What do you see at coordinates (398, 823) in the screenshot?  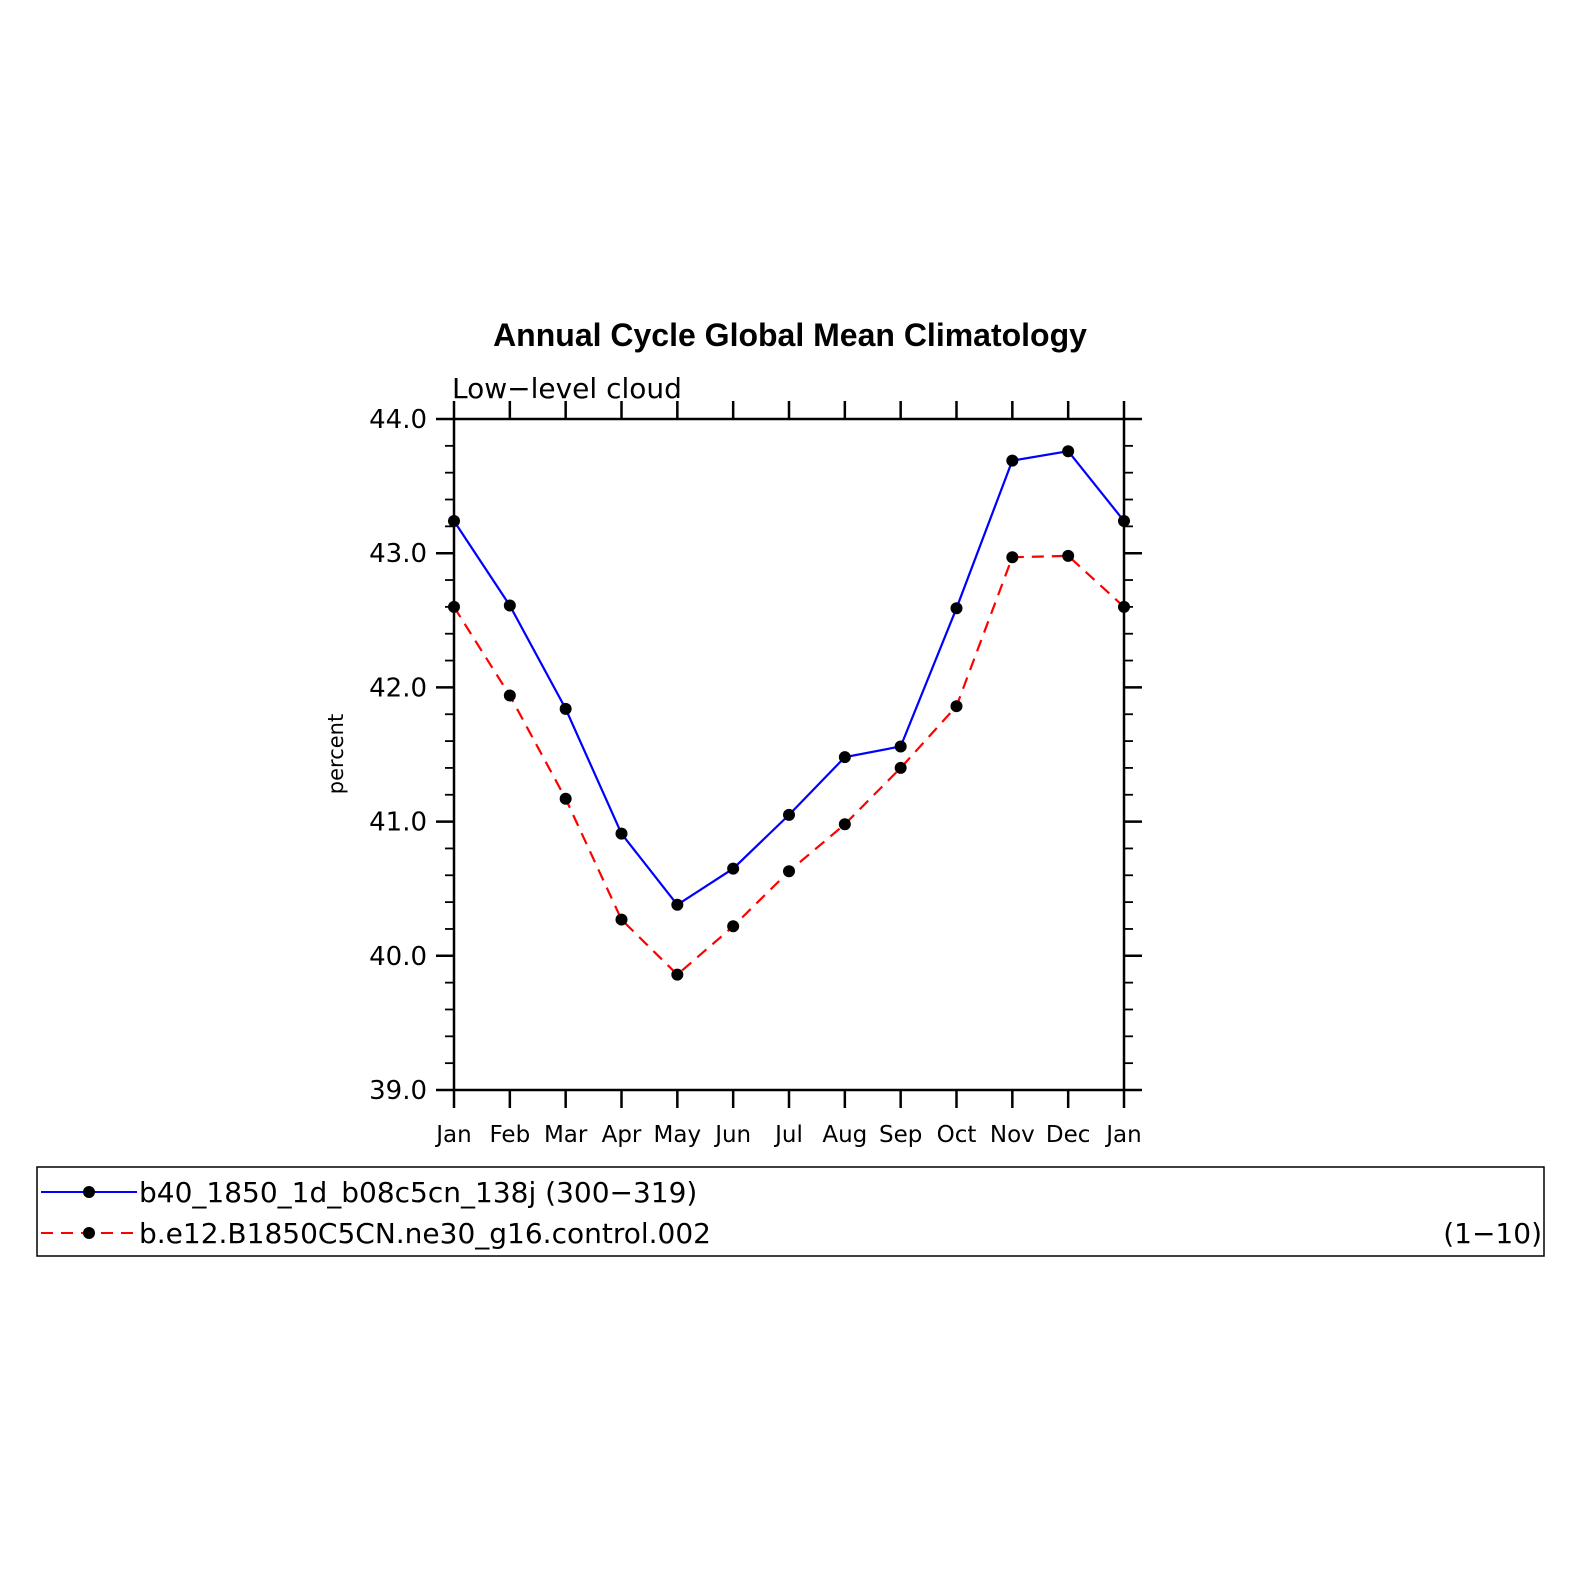 I see `y-tick-label: 41.0` at bounding box center [398, 823].